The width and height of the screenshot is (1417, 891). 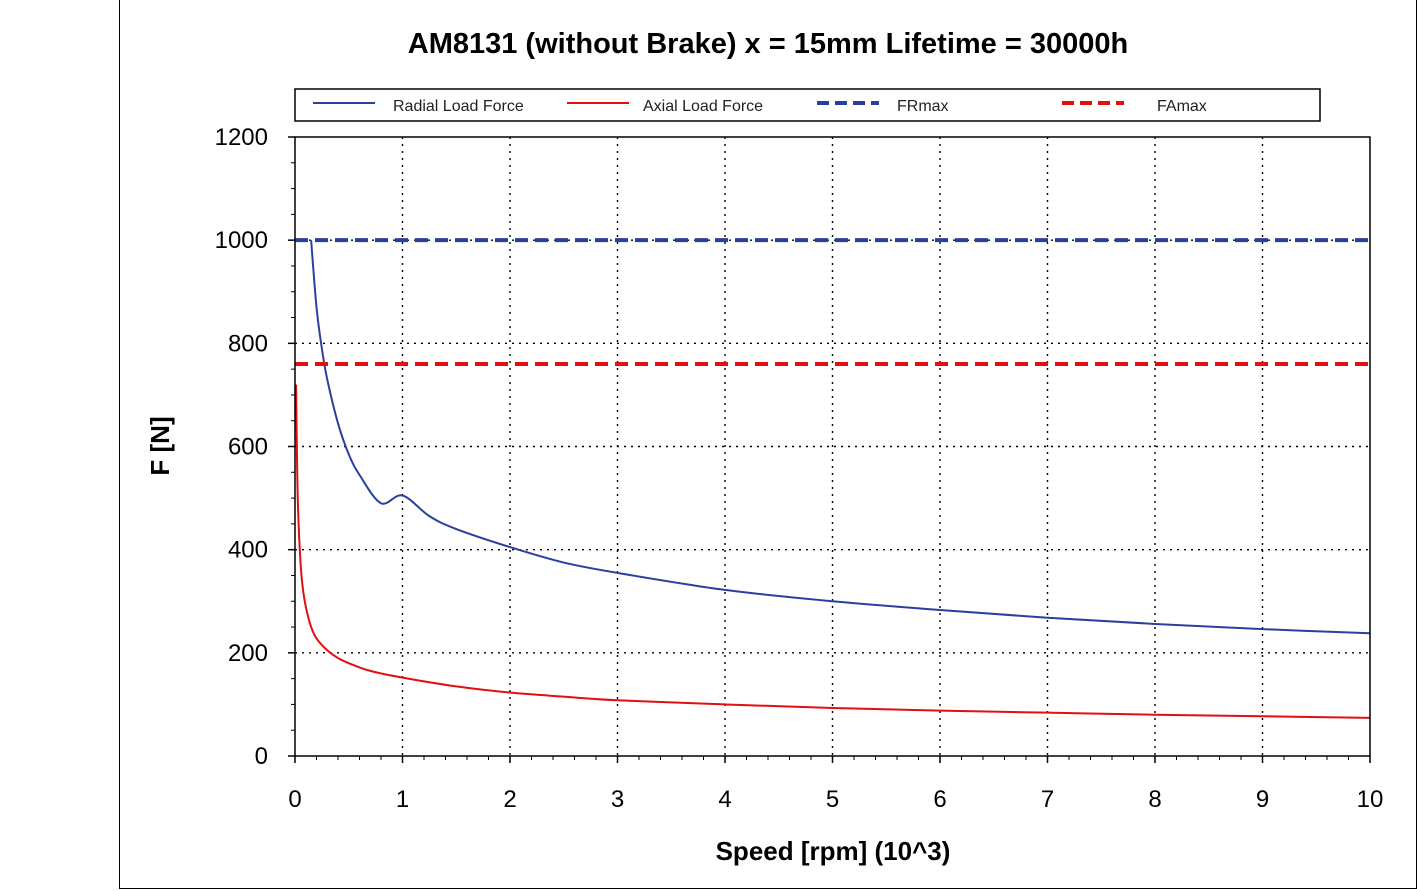 What do you see at coordinates (939, 799) in the screenshot?
I see `x-tick-label: 6` at bounding box center [939, 799].